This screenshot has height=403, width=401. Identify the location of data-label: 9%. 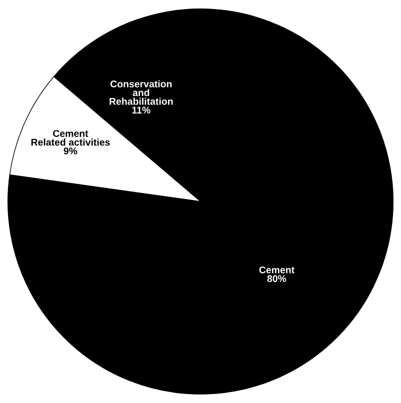
(71, 151).